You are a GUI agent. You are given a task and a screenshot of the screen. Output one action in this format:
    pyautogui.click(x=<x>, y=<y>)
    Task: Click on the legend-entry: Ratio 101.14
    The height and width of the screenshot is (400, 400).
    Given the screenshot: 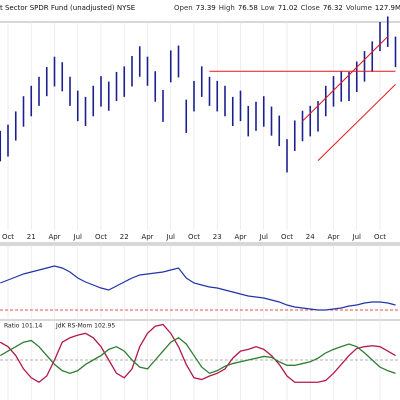 What is the action you would take?
    pyautogui.click(x=23, y=326)
    